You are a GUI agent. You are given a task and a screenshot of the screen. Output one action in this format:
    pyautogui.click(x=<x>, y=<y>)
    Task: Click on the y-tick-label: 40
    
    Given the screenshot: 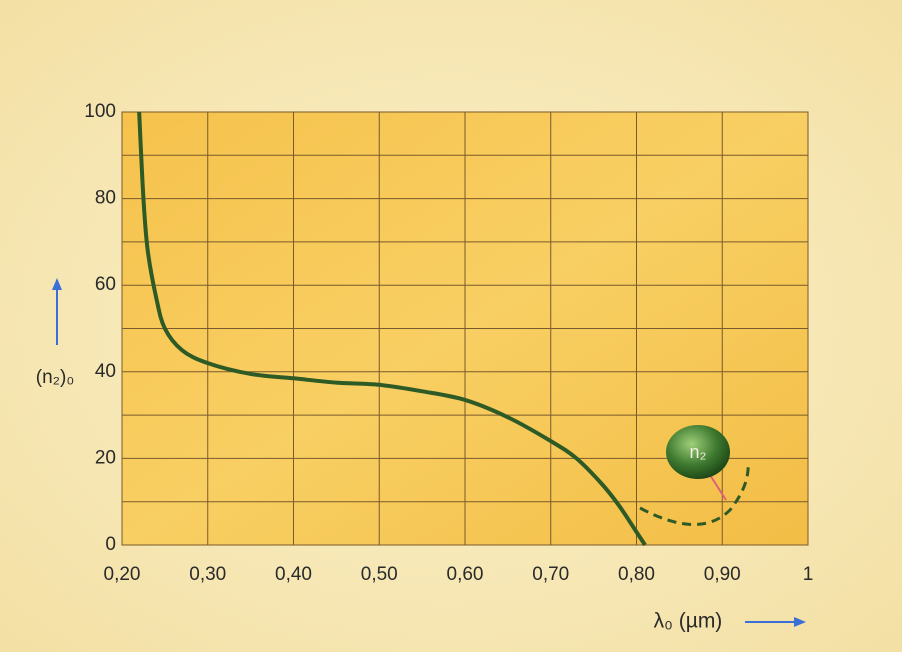 What is the action you would take?
    pyautogui.click(x=105, y=371)
    